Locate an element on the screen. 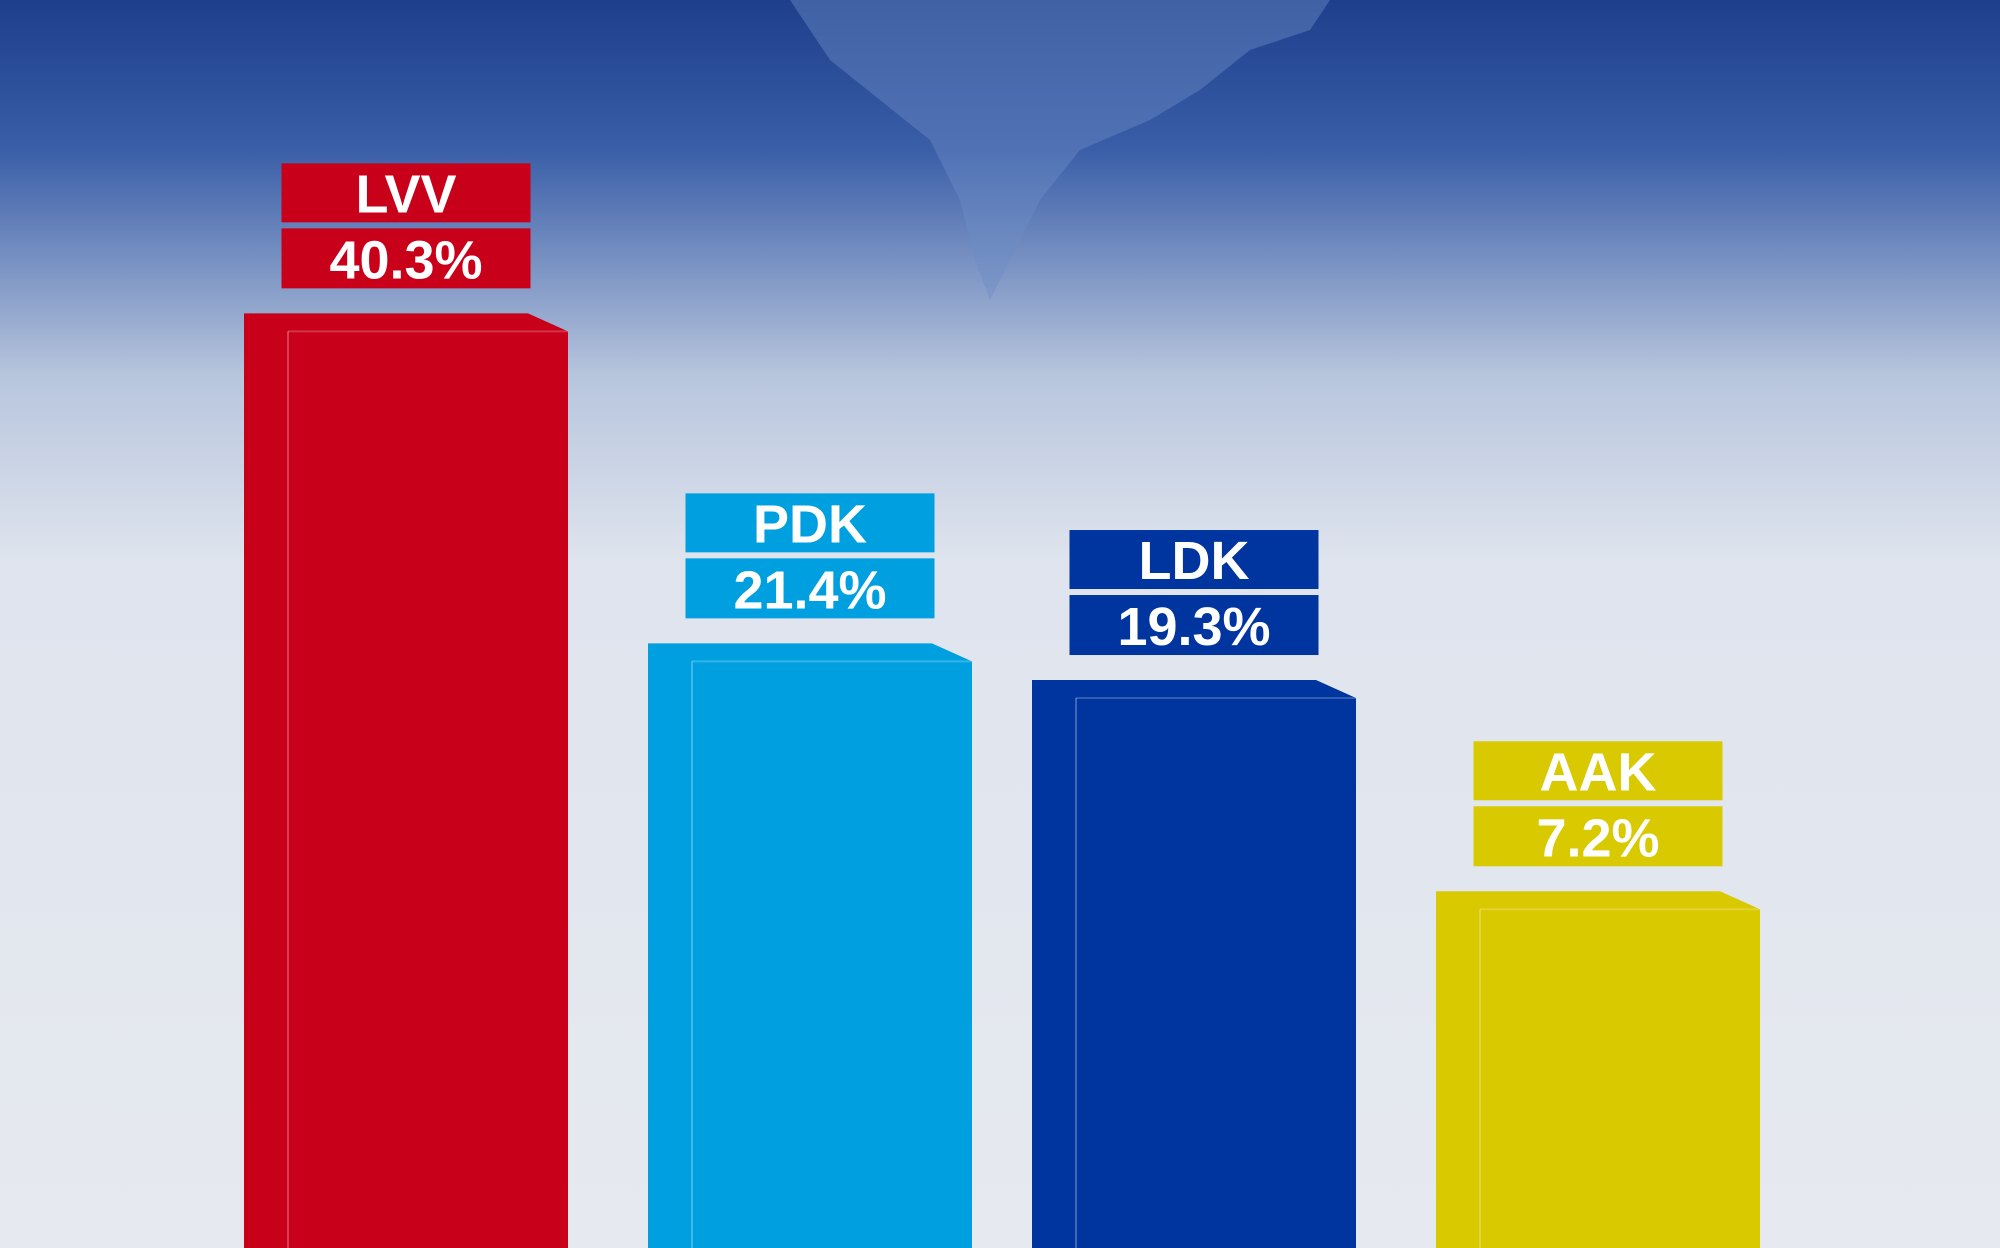  value-label: 7.2% is located at coordinates (1597, 838).